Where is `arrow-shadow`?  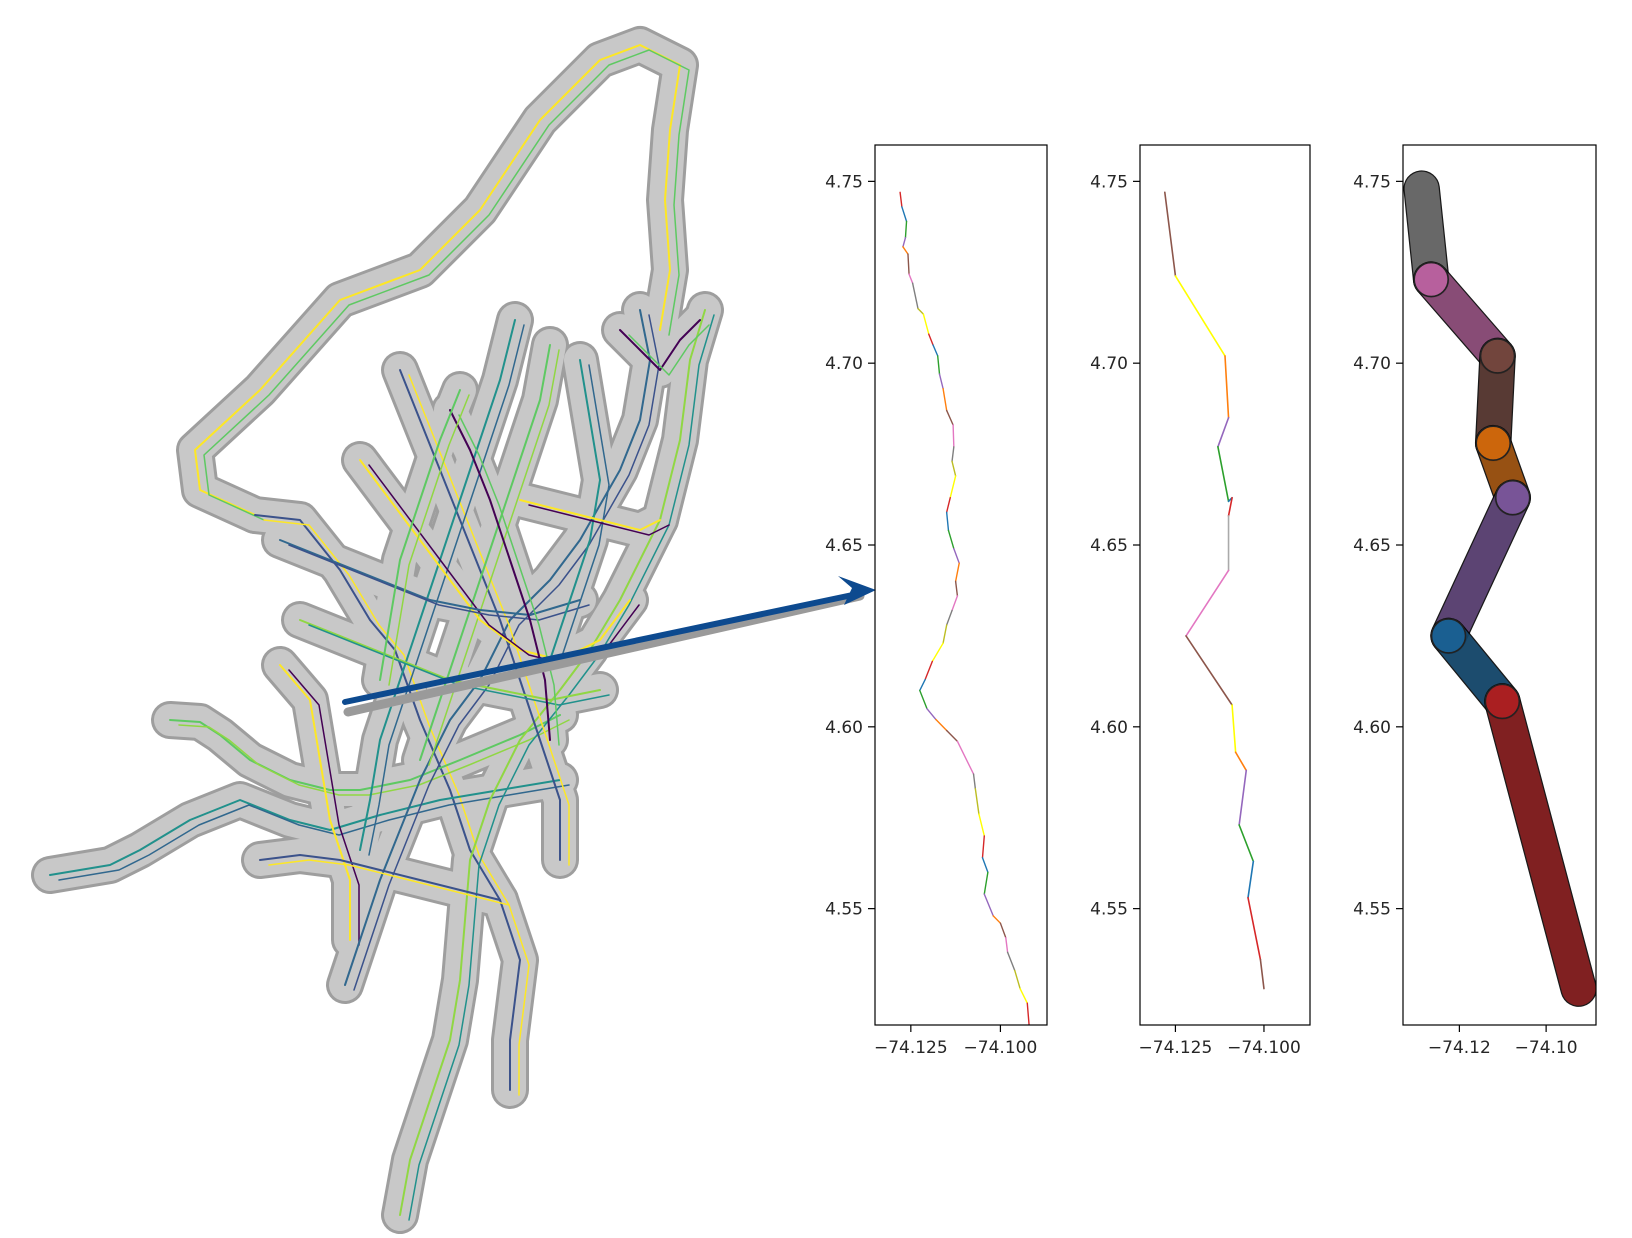 arrow-shadow is located at coordinates (604, 654).